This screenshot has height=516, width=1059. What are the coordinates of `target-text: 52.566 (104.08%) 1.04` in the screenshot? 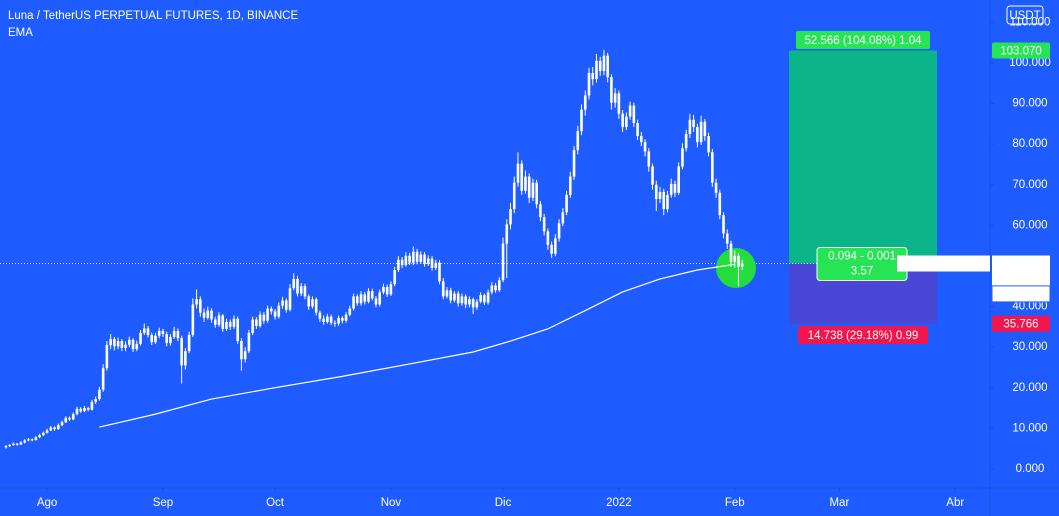 It's located at (863, 41).